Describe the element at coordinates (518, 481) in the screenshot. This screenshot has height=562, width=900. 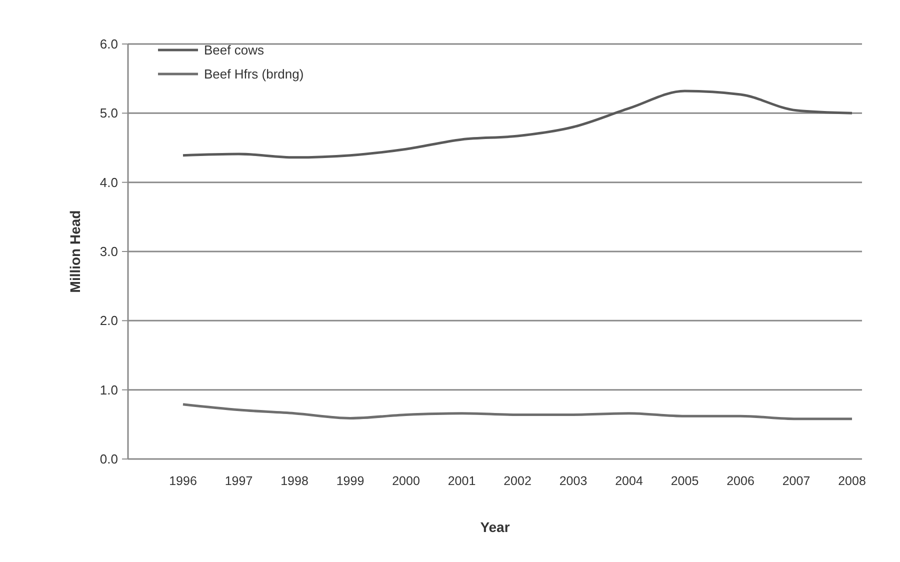
I see `x-tick-label: 2002` at that location.